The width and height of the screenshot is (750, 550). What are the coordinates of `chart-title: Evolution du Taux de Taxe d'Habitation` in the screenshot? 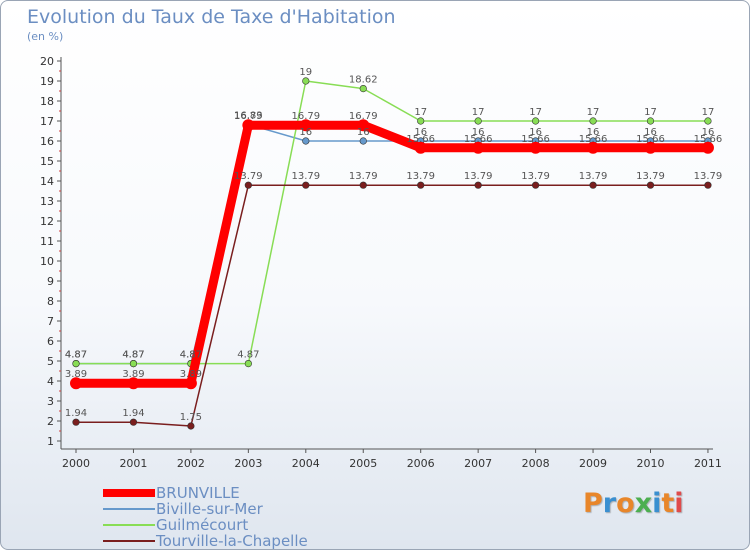 It's located at (211, 17).